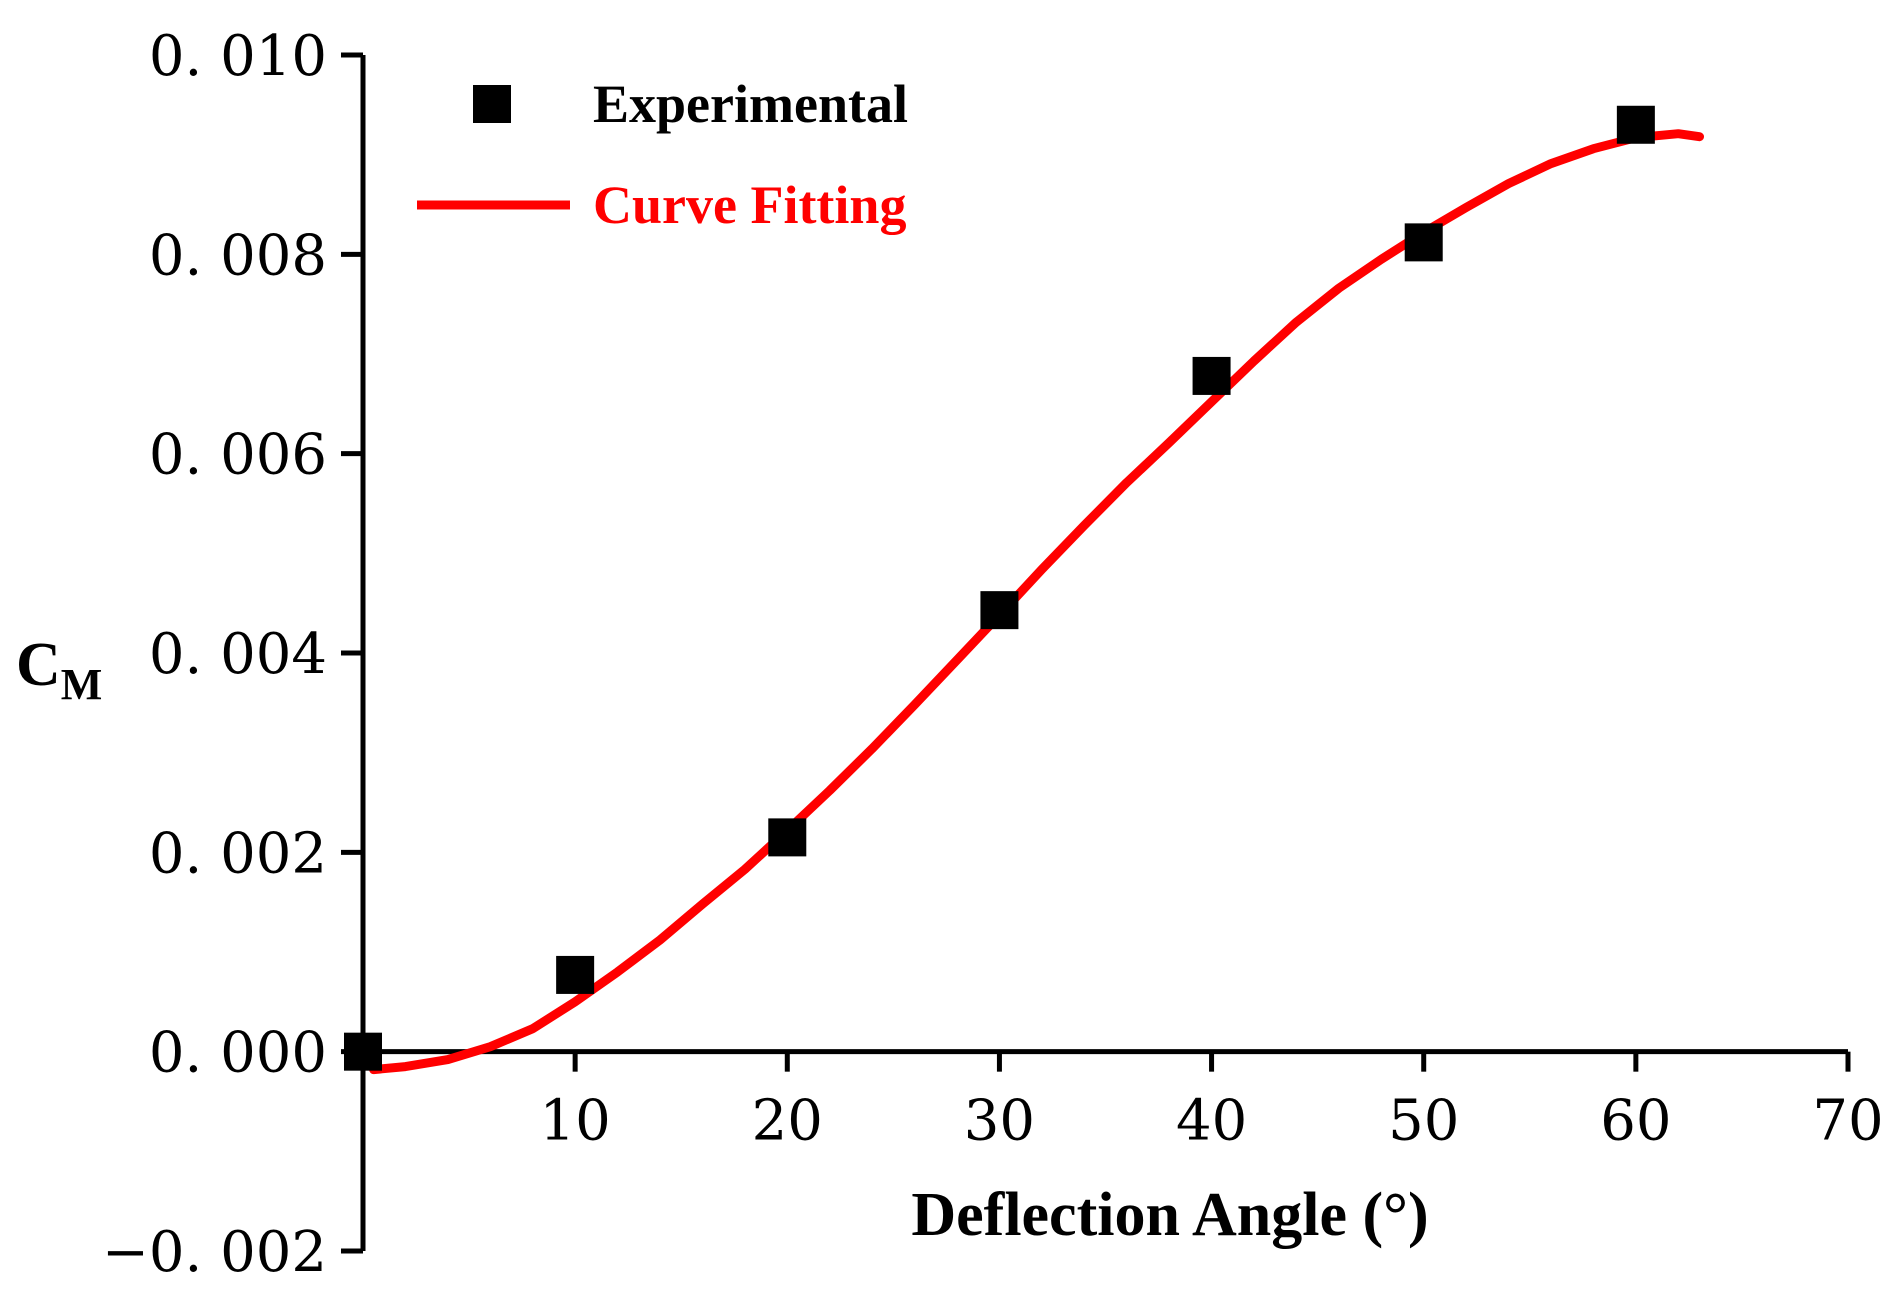 This screenshot has height=1306, width=1897. I want to click on legend-label-experimental: Experimental, so click(750, 104).